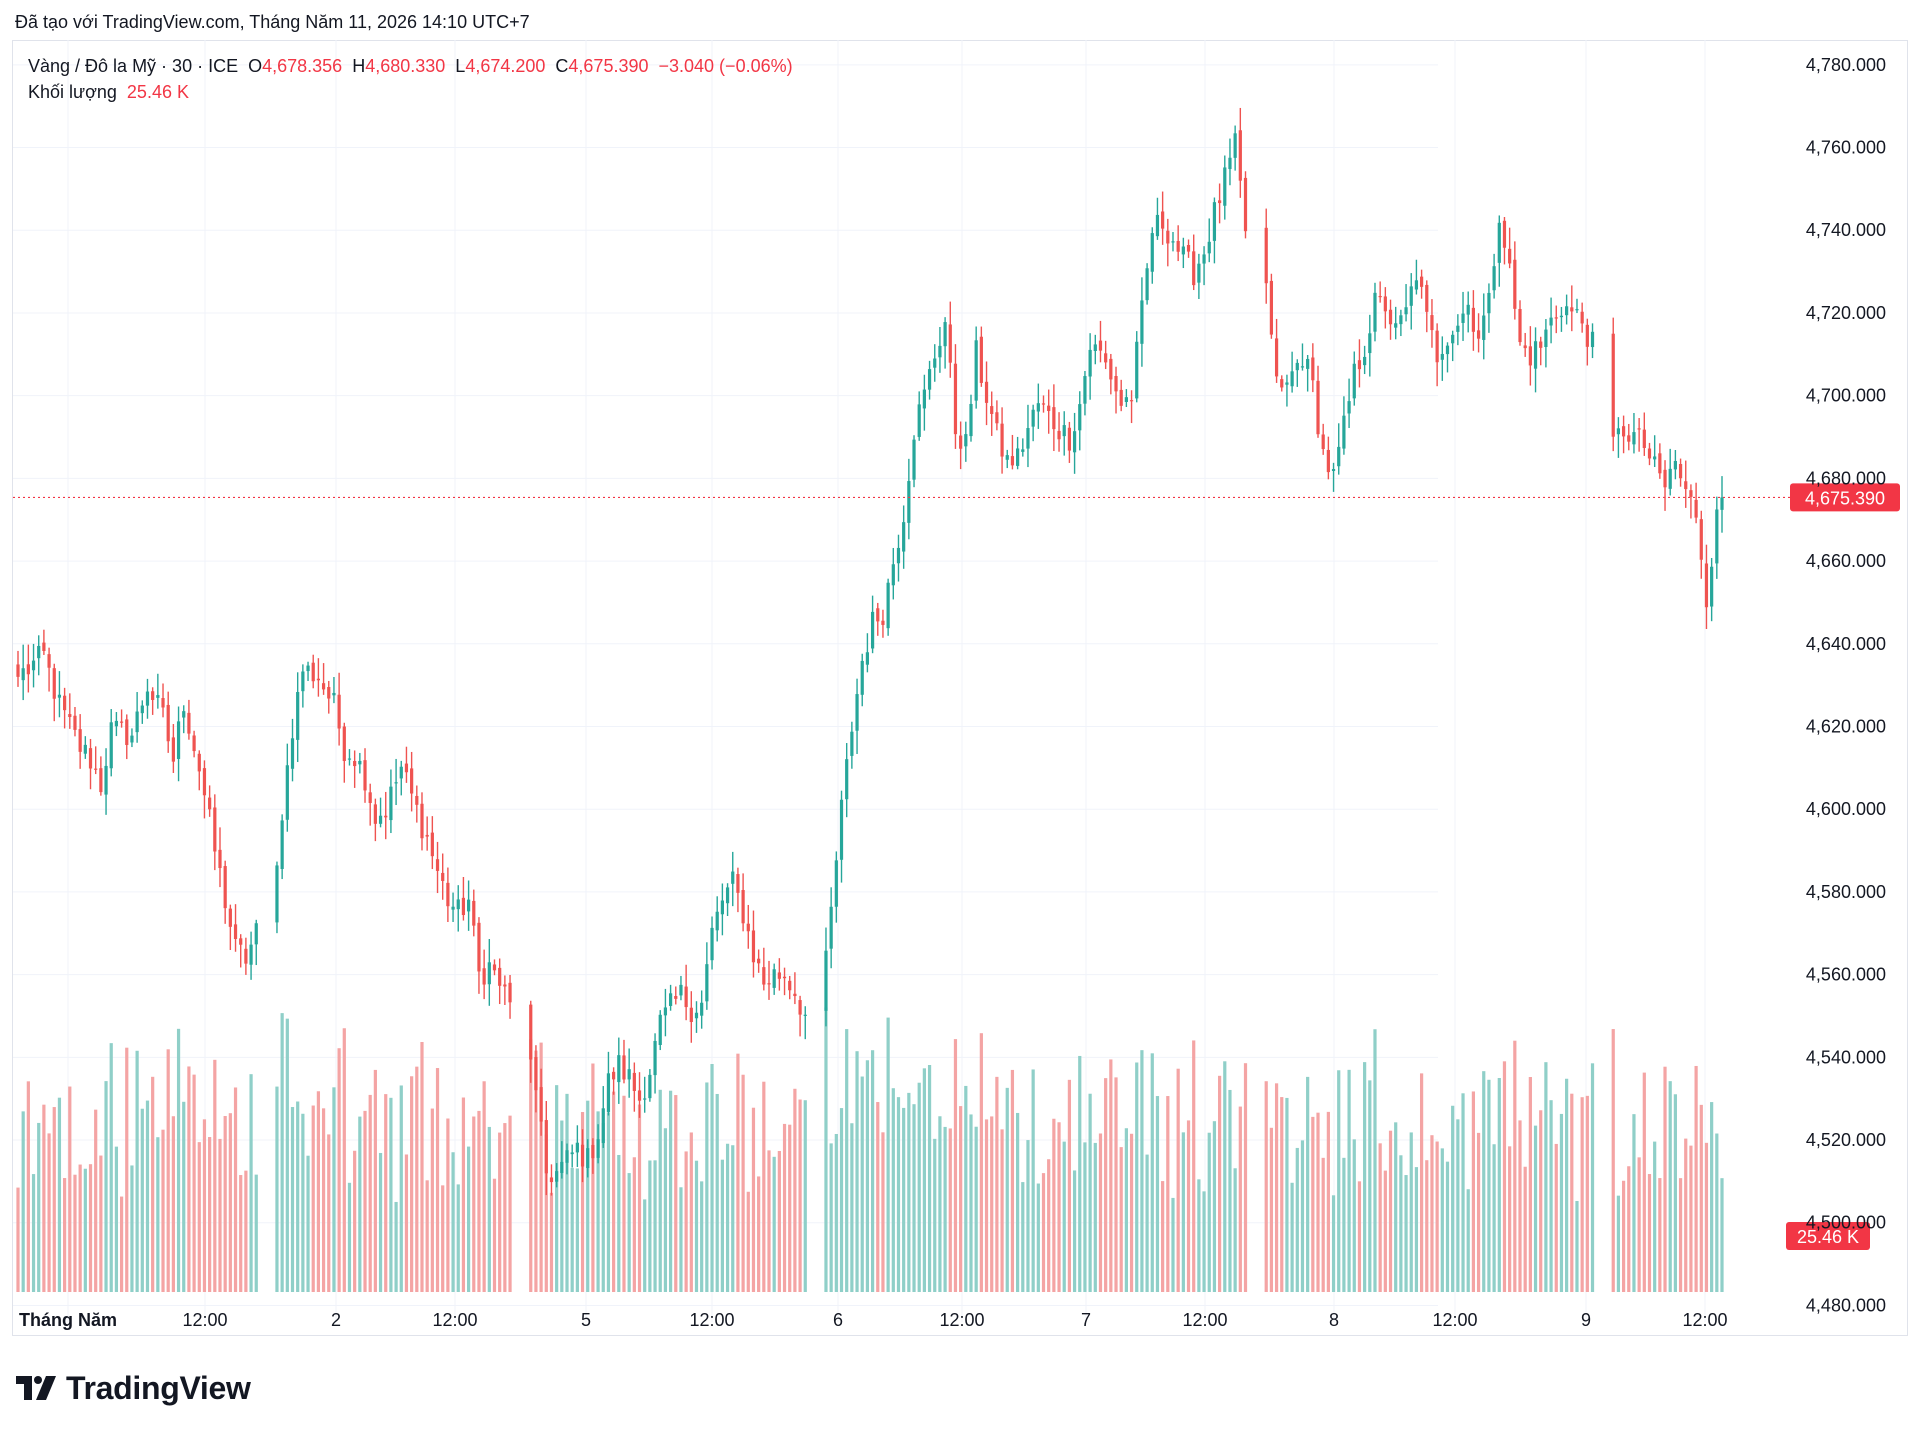 The width and height of the screenshot is (1920, 1433). Describe the element at coordinates (1846, 396) in the screenshot. I see `y-tick-label: 4,700.000` at that location.